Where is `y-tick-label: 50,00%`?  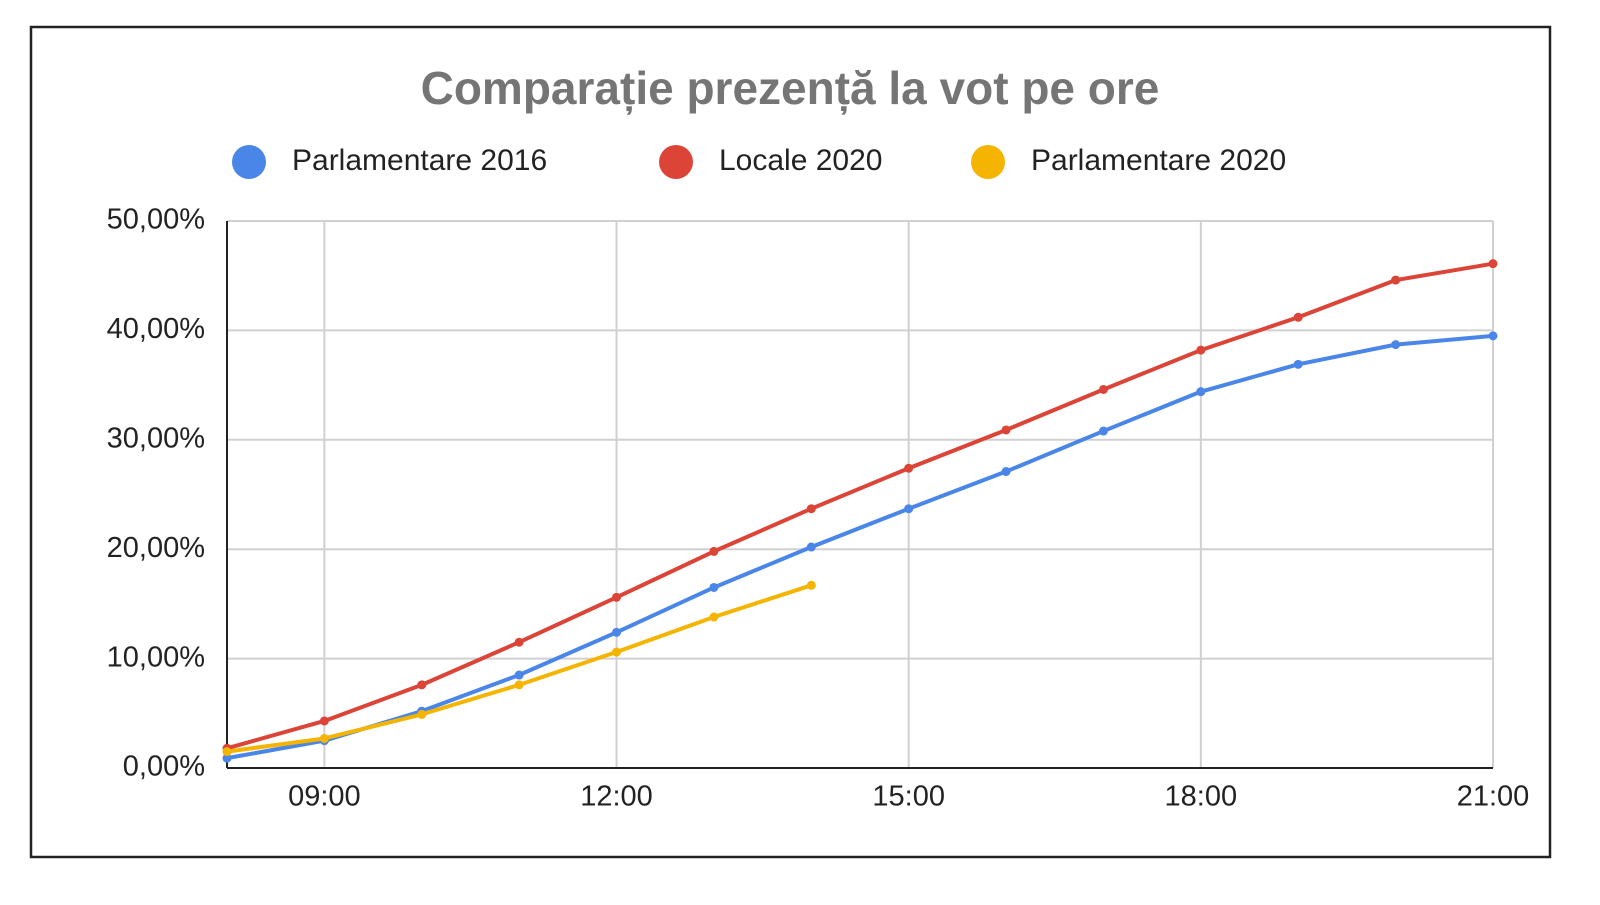
y-tick-label: 50,00% is located at coordinates (156, 220).